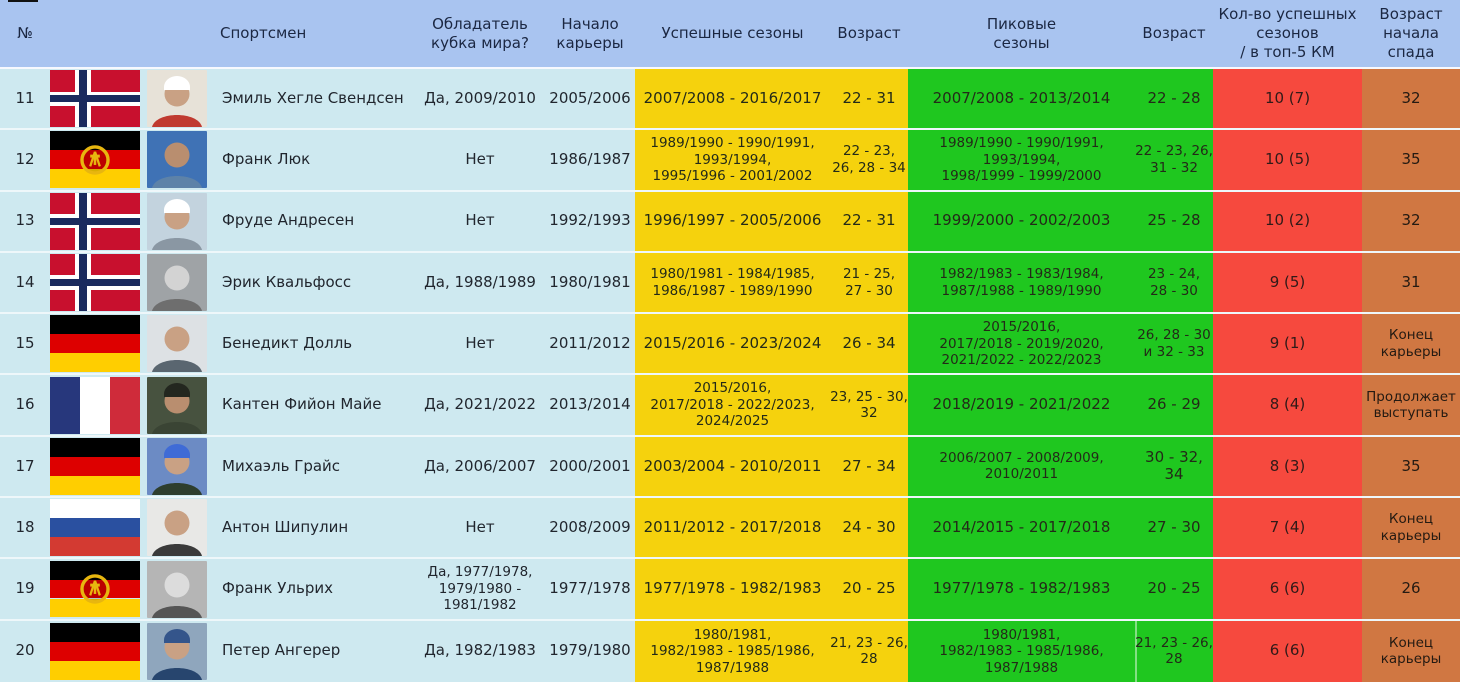 The image size is (1460, 682). I want to click on header-athlete: Спортсмен, so click(263, 33).